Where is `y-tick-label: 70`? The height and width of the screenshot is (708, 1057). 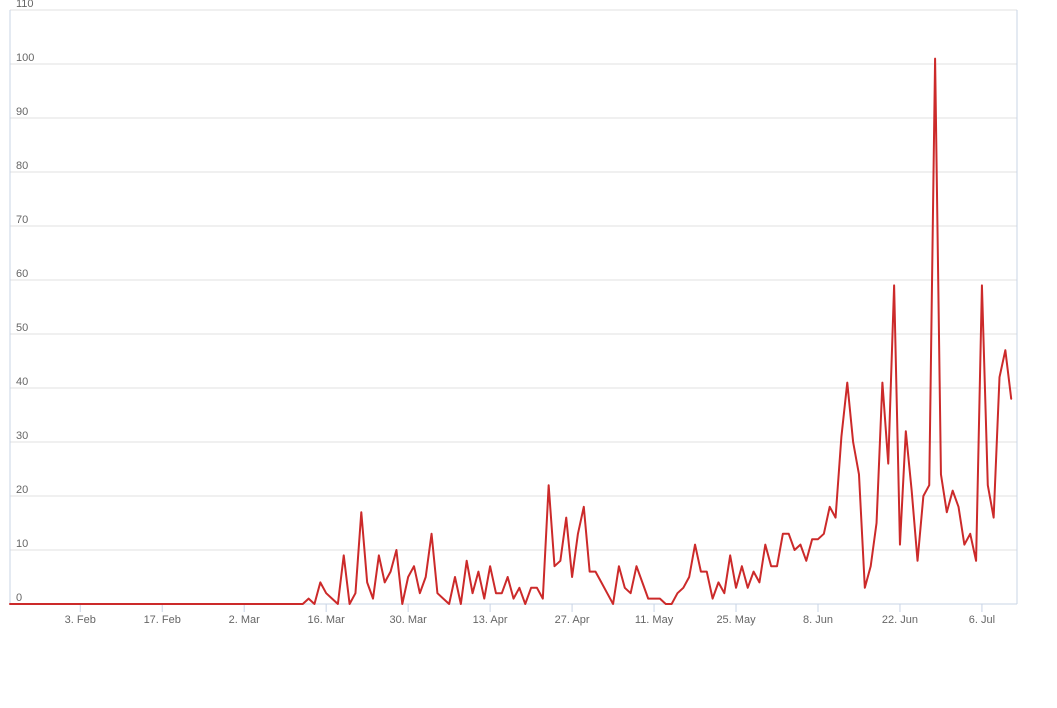 y-tick-label: 70 is located at coordinates (22, 220).